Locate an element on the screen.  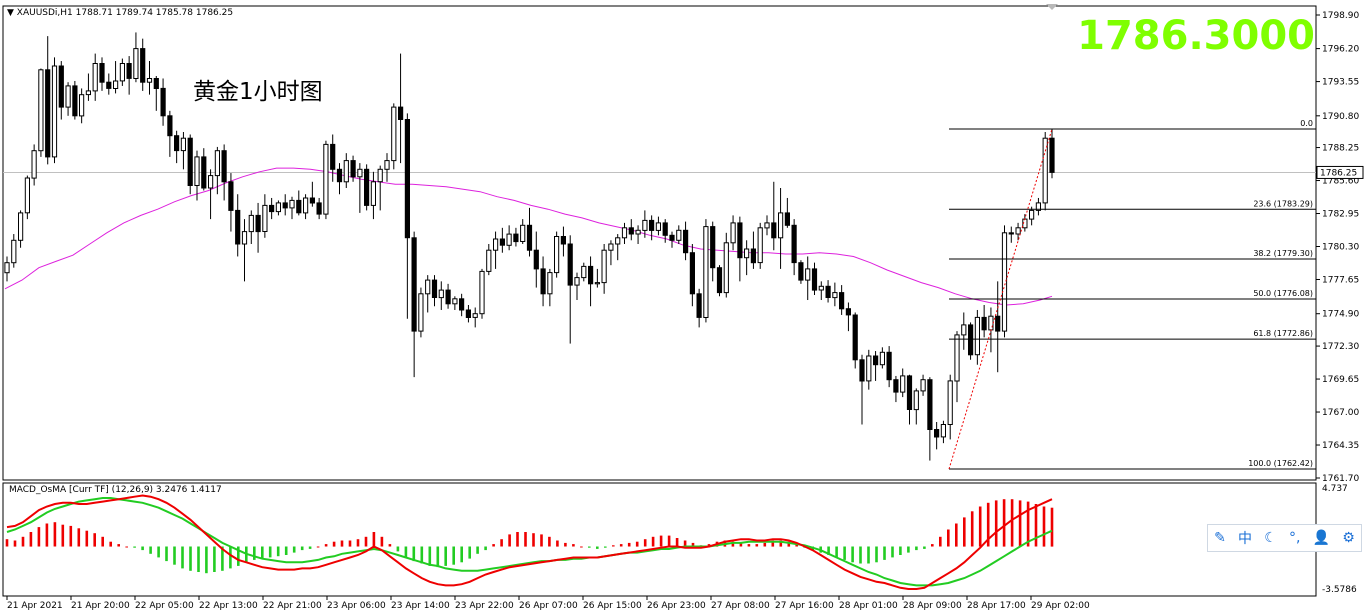
moon-icon: ☾ is located at coordinates (1270, 538).